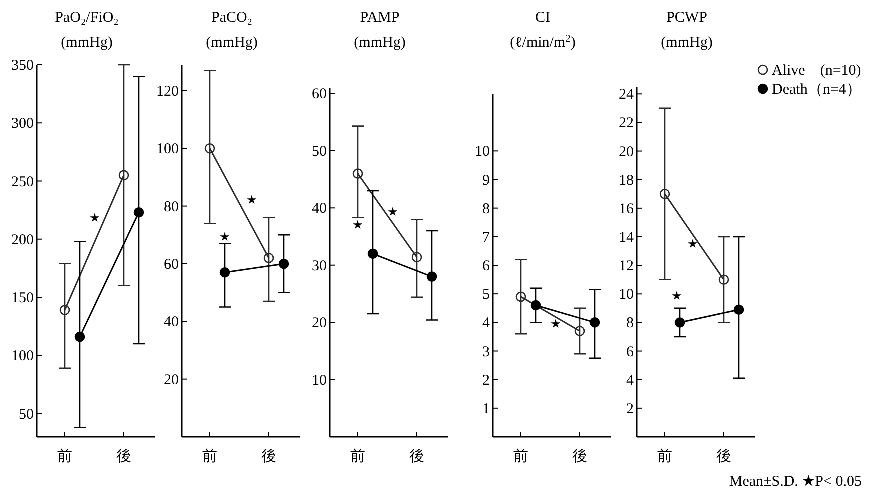 The height and width of the screenshot is (495, 869). I want to click on y-tick-label: 150, so click(23, 298).